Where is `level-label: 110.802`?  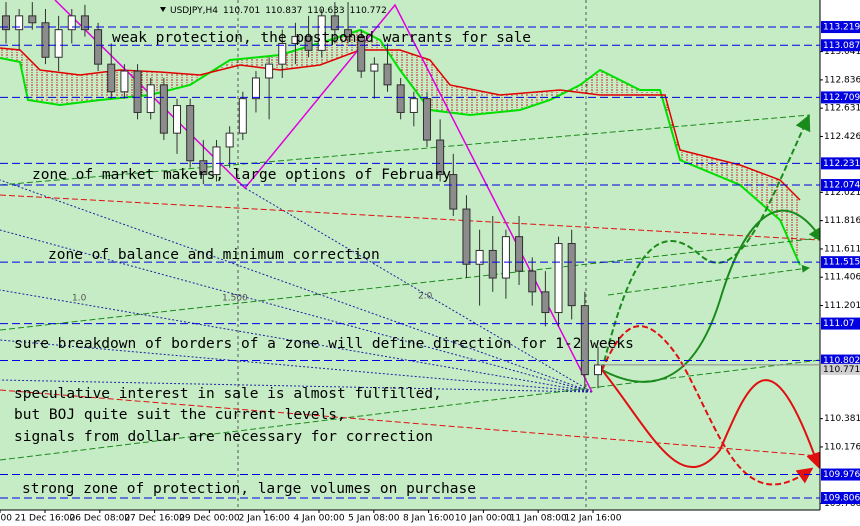
level-label: 110.802 is located at coordinates (841, 361).